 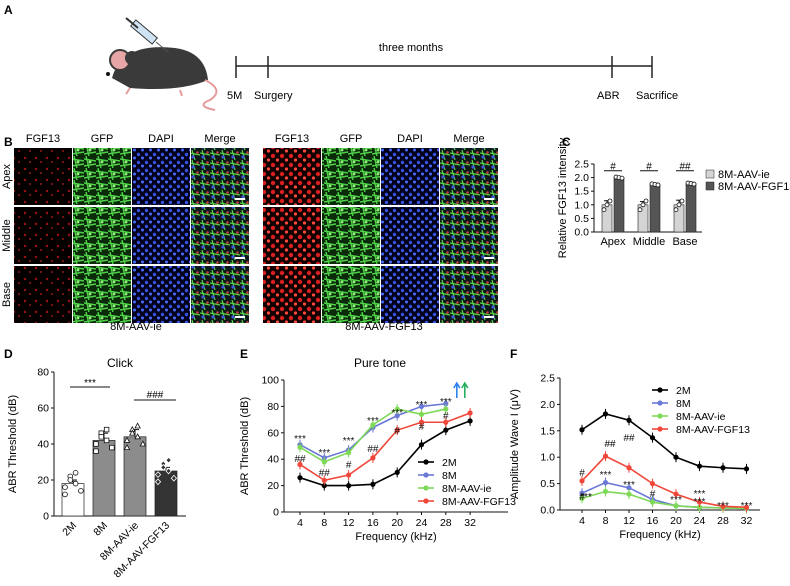 I want to click on legend-label: 8M-AAV-ie, so click(x=701, y=417).